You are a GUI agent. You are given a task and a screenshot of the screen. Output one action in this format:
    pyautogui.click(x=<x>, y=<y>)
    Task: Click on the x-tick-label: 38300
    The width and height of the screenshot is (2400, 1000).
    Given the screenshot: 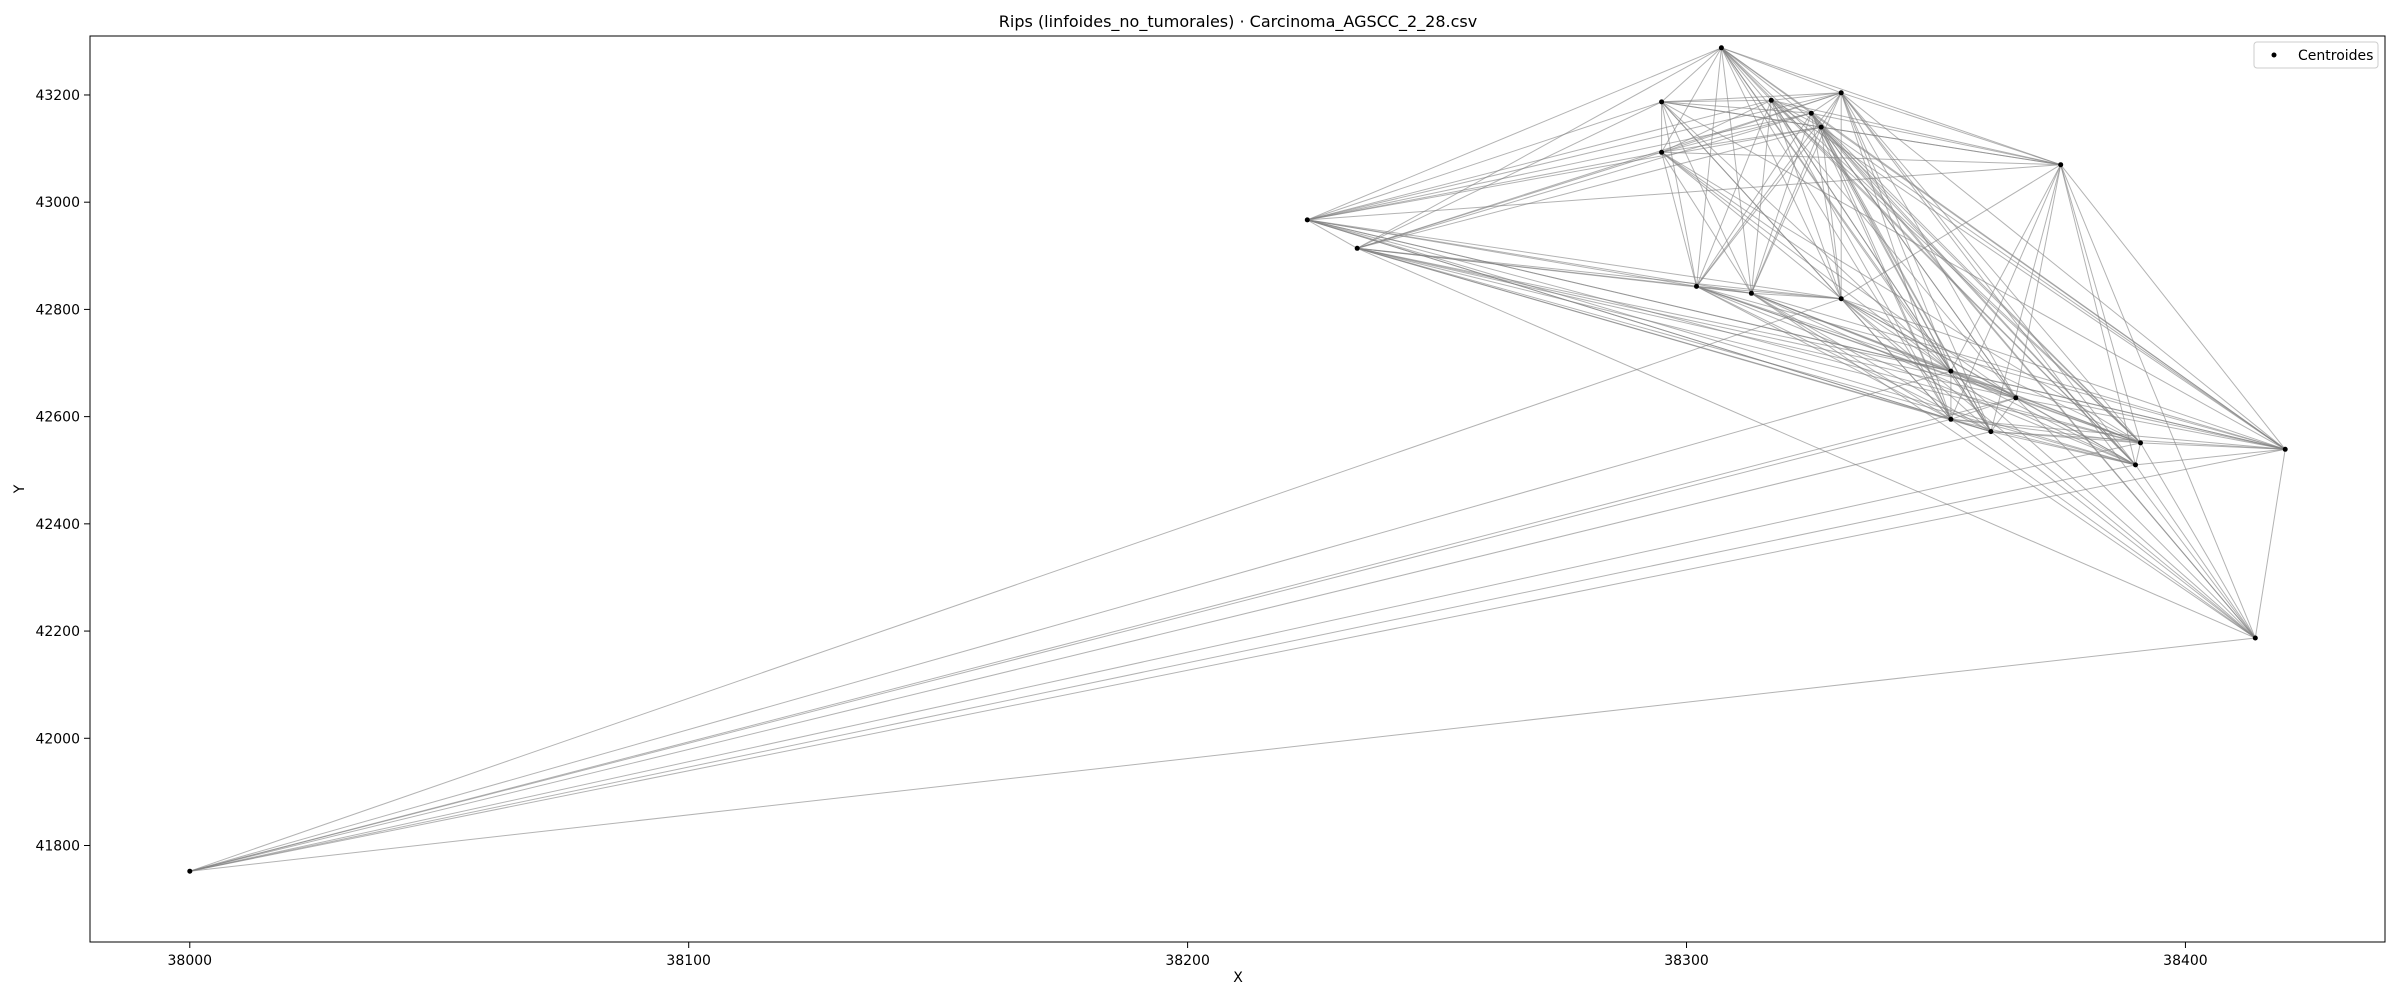 What is the action you would take?
    pyautogui.click(x=1686, y=961)
    